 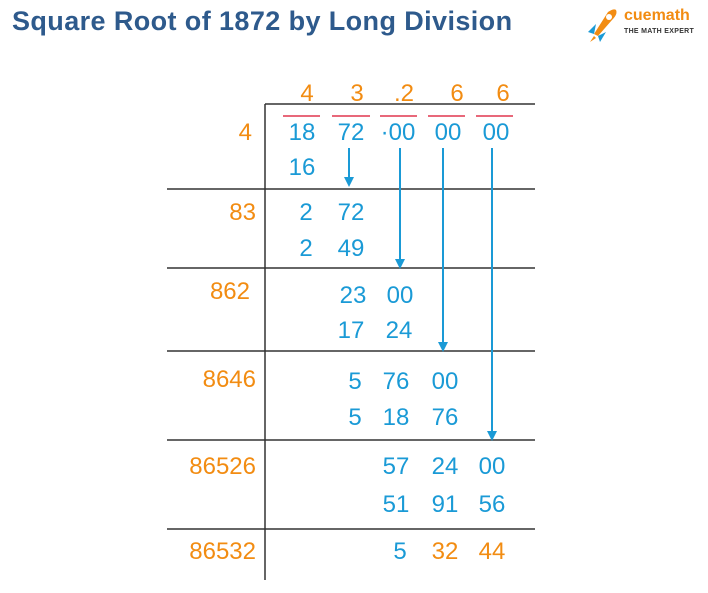 I want to click on divisor: 86526, so click(x=222, y=466).